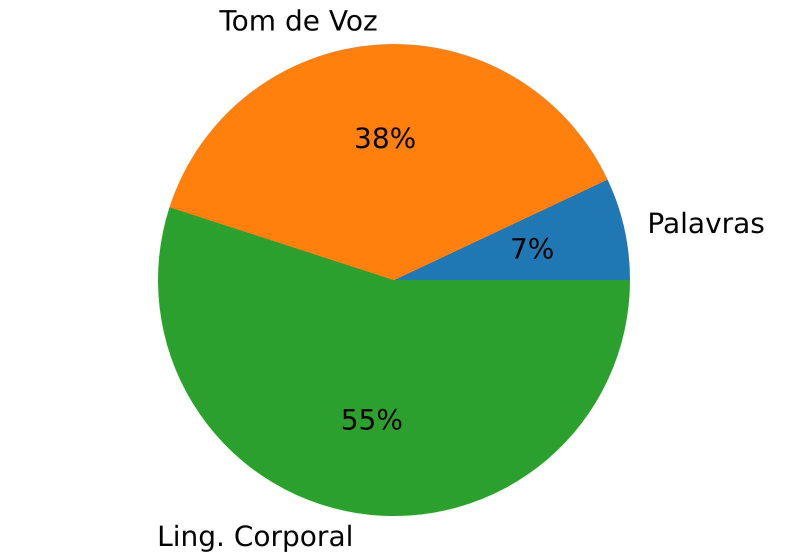  What do you see at coordinates (298, 21) in the screenshot?
I see `slice-label: Tom de Voz` at bounding box center [298, 21].